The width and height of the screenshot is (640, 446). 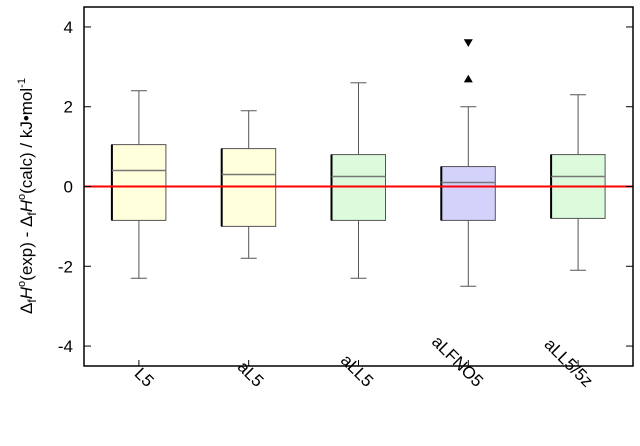 I want to click on x-axis-ticks: L5 aL5 aLL5 aLFNO5 aLL5/5z, so click(x=364, y=361).